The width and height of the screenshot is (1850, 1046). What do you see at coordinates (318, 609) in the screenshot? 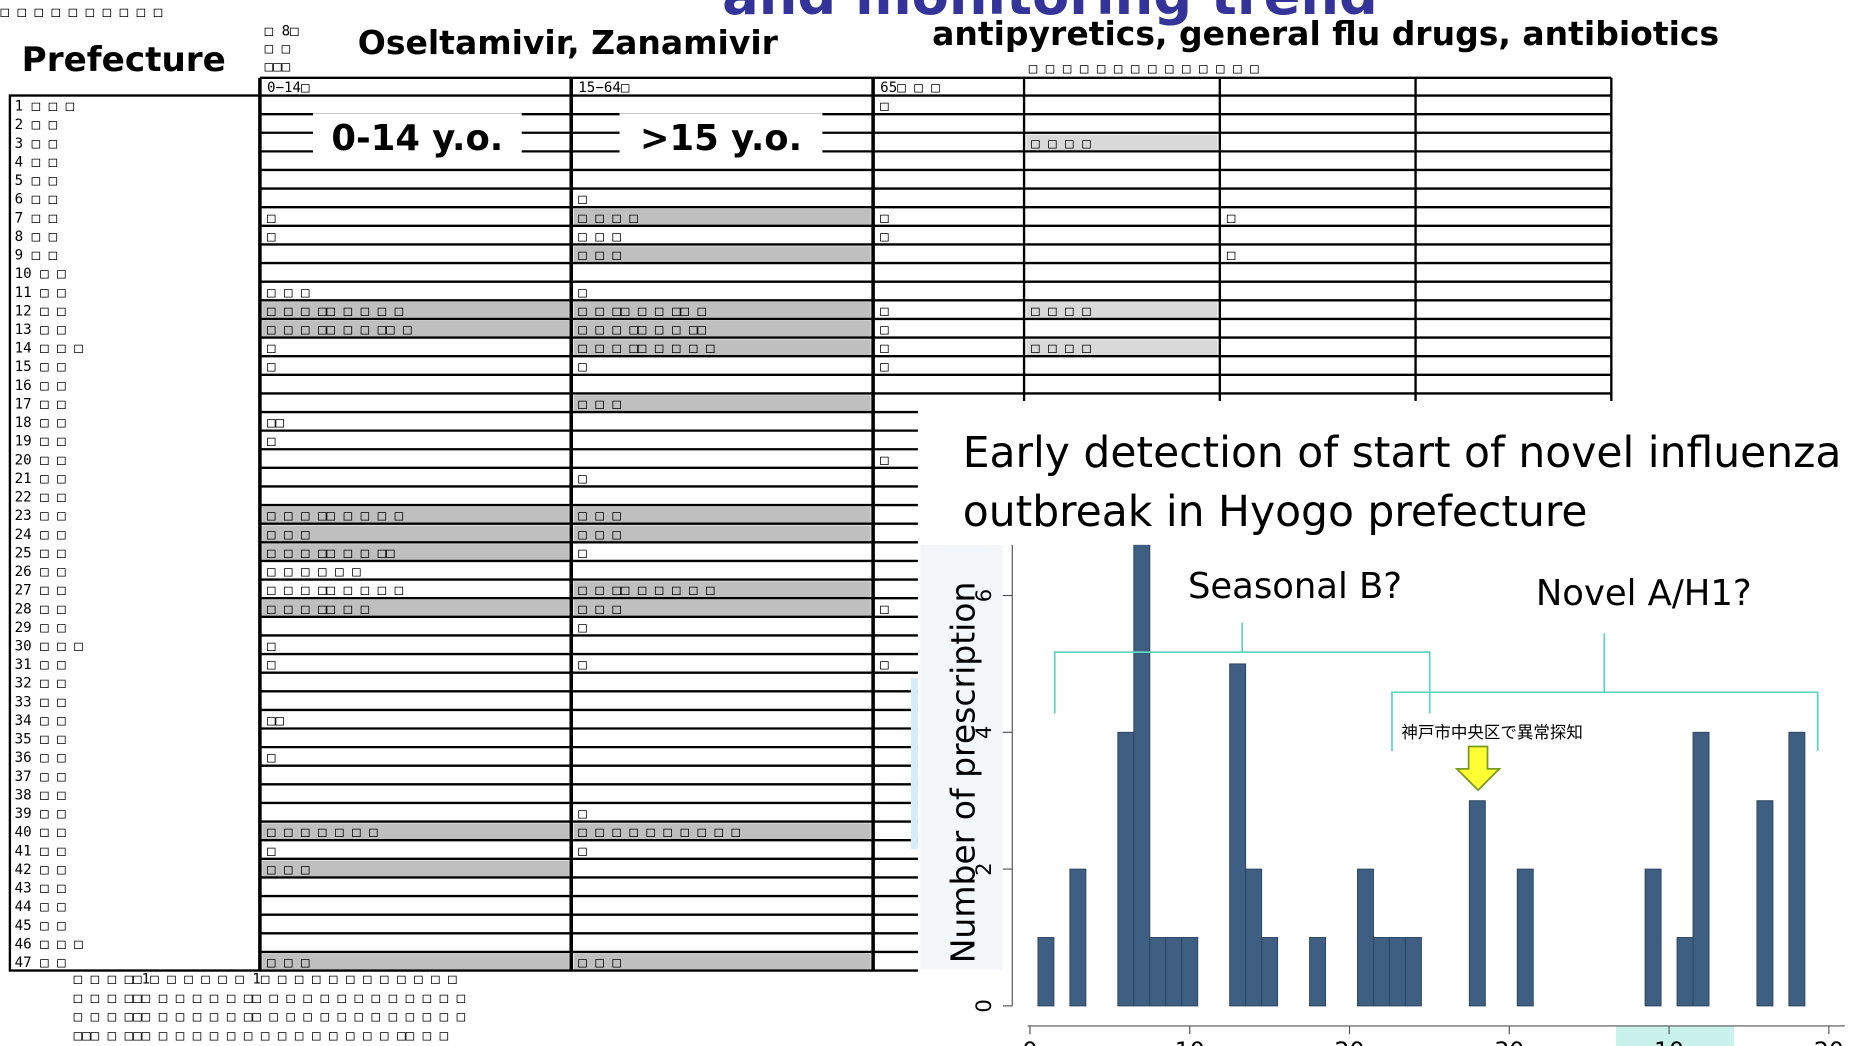
I see `cell-text: □ □ □ □□ □ □` at bounding box center [318, 609].